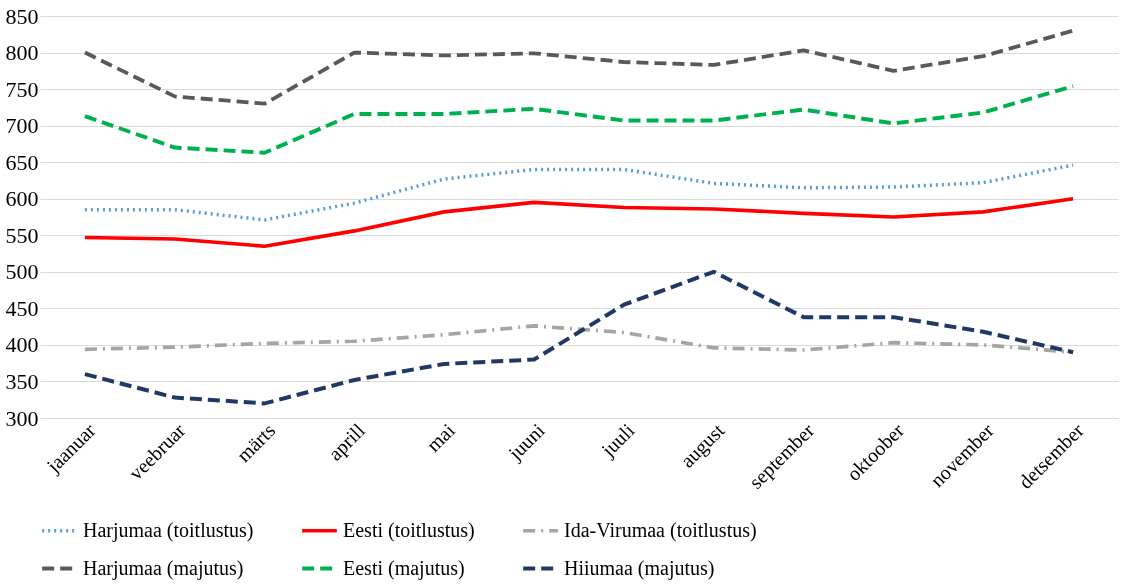 The image size is (1123, 584). What do you see at coordinates (22, 16) in the screenshot?
I see `y-tick-label: 850` at bounding box center [22, 16].